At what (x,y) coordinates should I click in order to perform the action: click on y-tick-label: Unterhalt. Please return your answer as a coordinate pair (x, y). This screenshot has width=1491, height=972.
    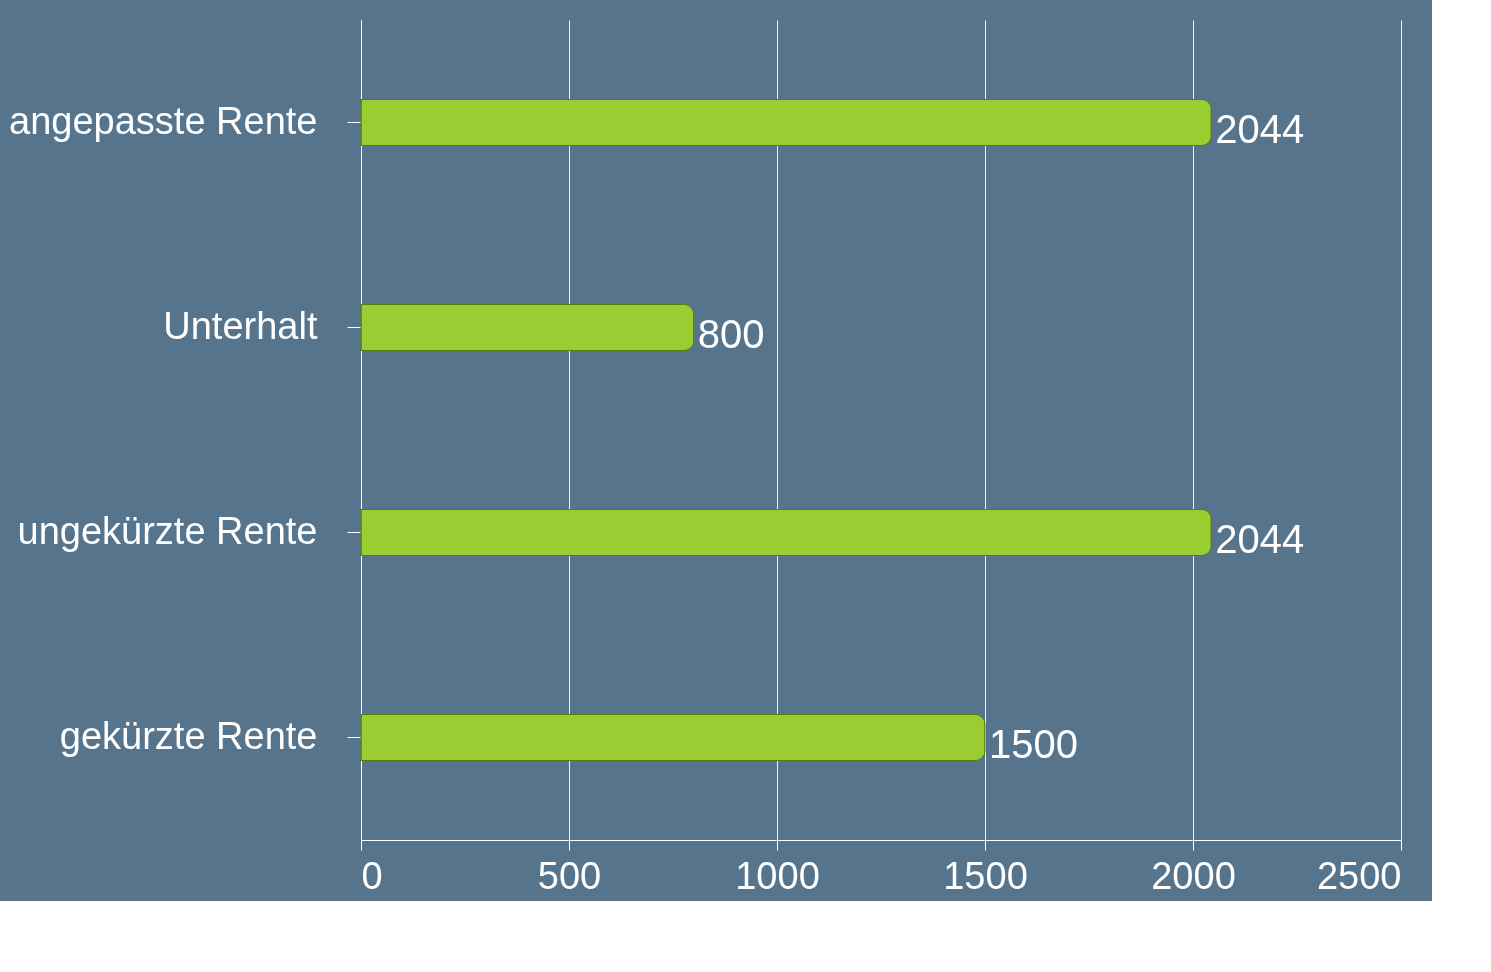
    Looking at the image, I should click on (240, 325).